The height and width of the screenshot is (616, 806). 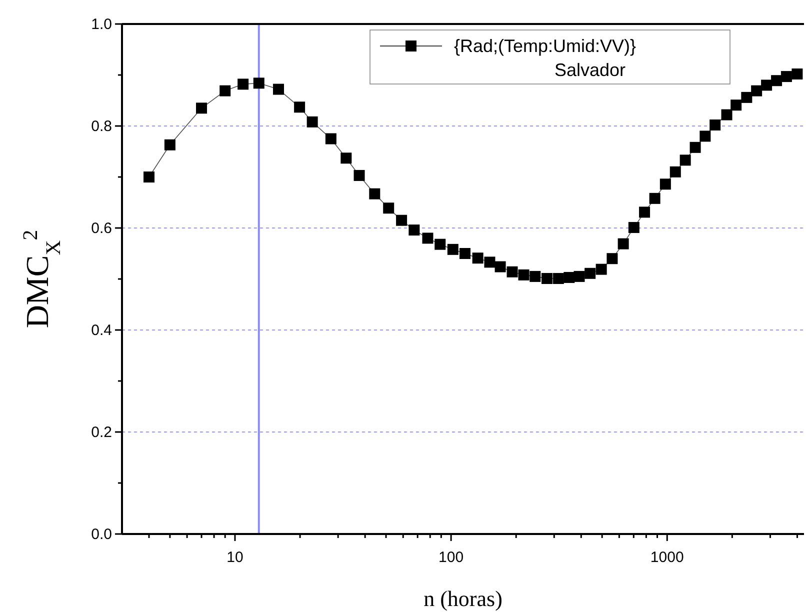 I want to click on y-tick-label: 0.6, so click(x=101, y=228).